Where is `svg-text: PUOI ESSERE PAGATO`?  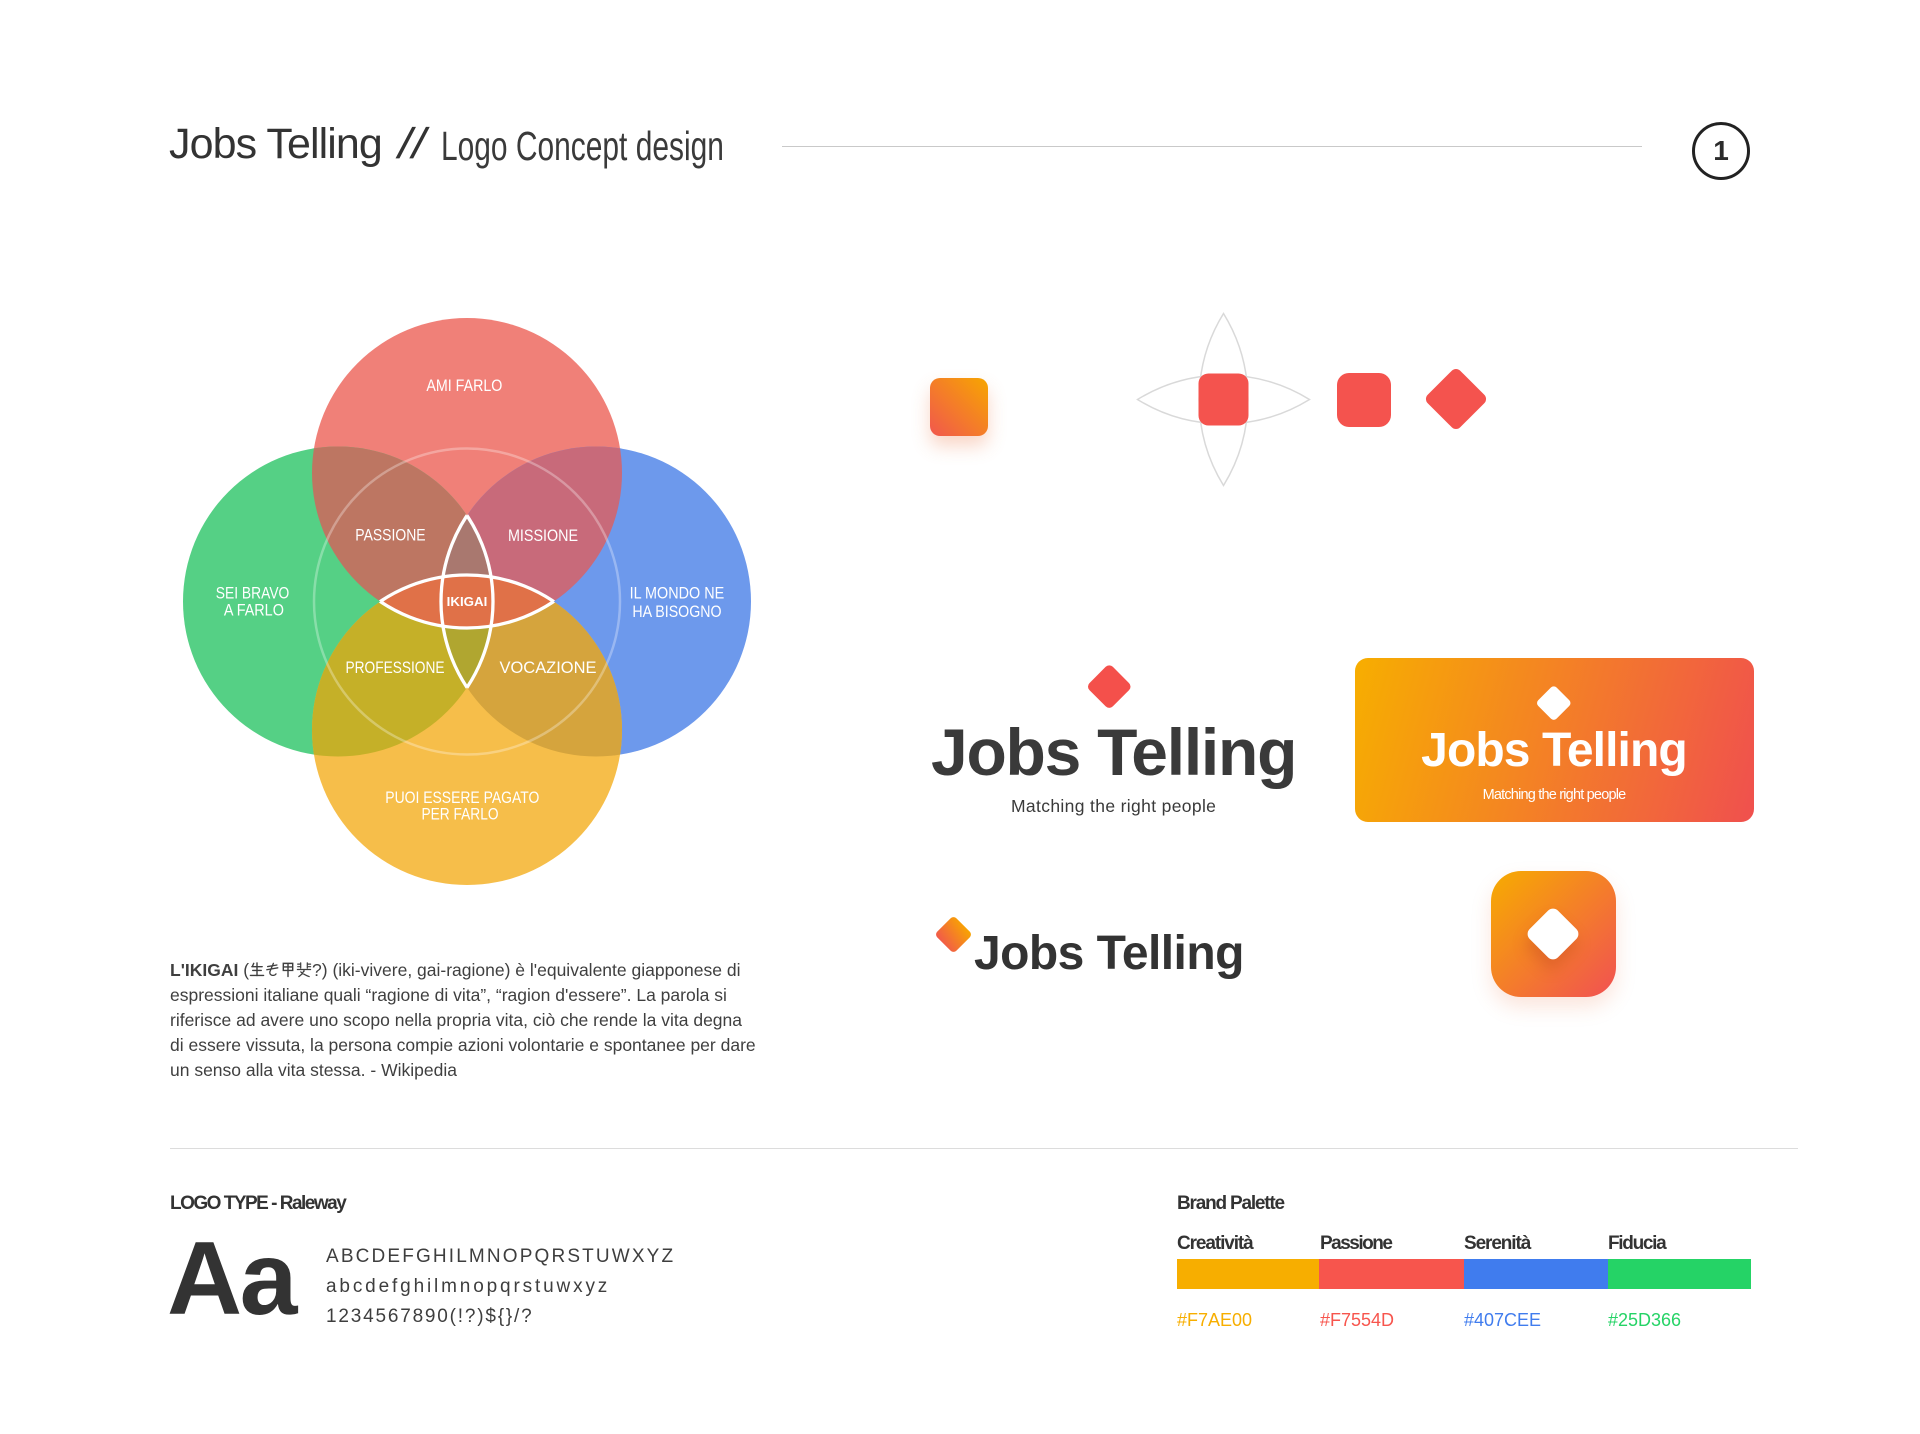
svg-text: PUOI ESSERE PAGATO is located at coordinates (462, 797).